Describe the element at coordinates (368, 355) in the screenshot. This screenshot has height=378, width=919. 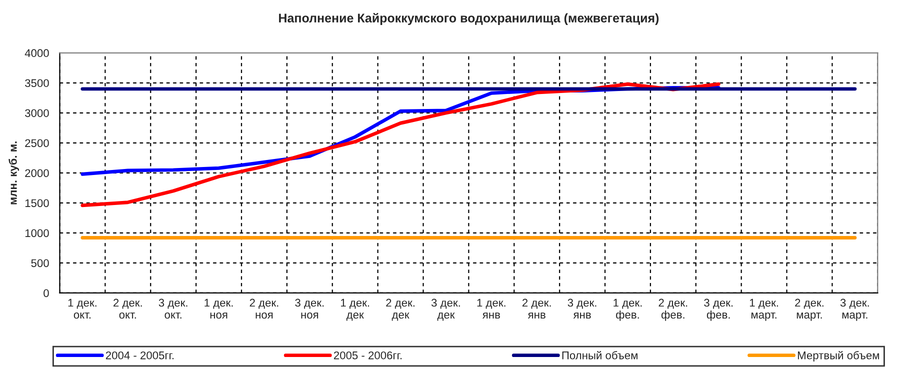
I see `legend-label: 2005 - 2006гг.` at that location.